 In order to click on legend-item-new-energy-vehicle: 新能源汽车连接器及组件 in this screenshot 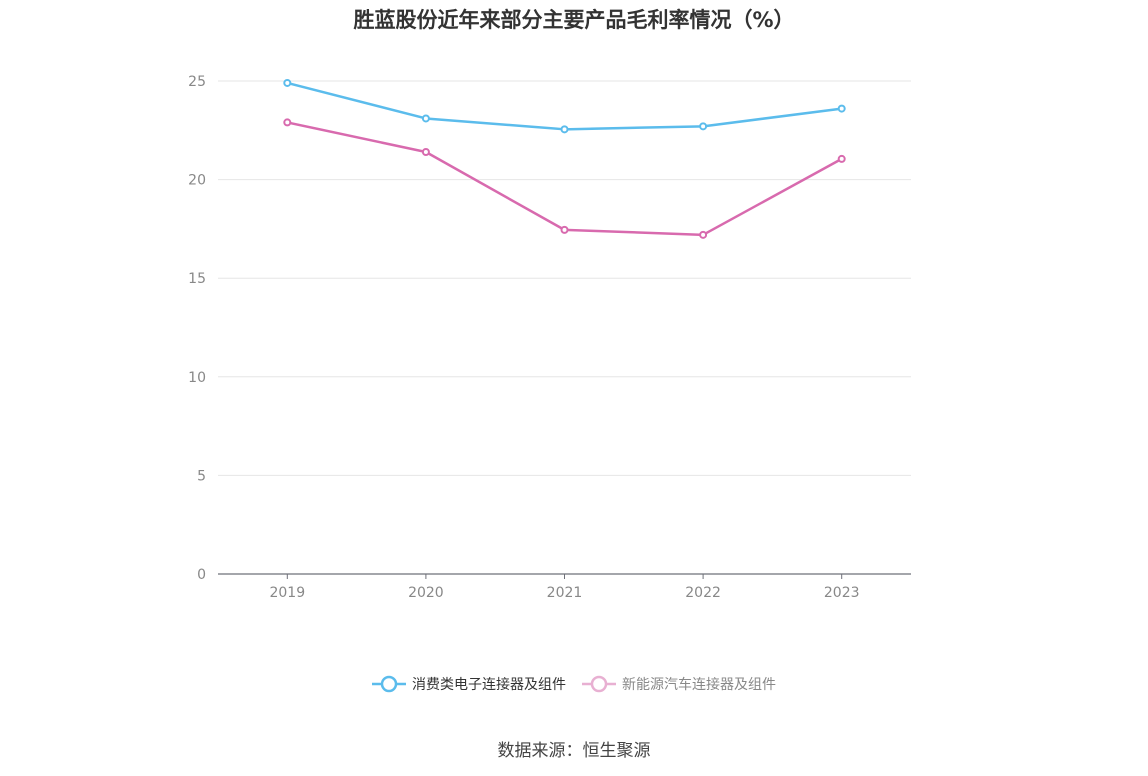, I will do `click(679, 684)`.